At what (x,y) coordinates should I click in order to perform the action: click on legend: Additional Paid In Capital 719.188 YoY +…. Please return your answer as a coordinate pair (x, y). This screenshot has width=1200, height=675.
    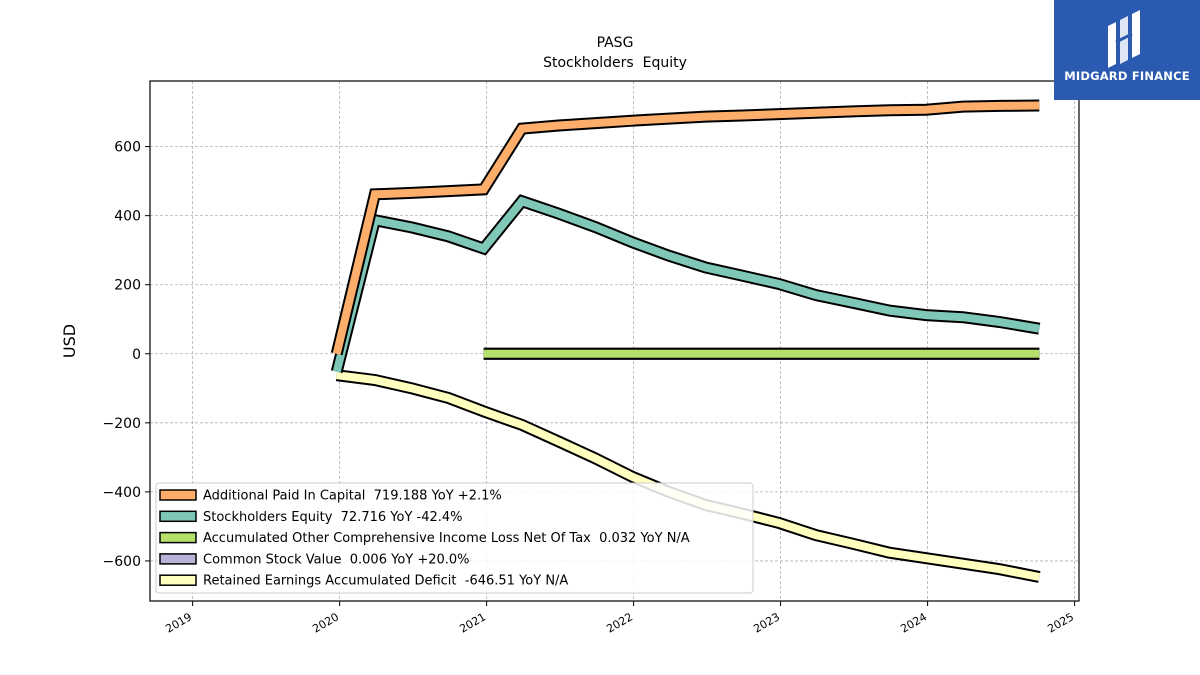
    Looking at the image, I should click on (454, 538).